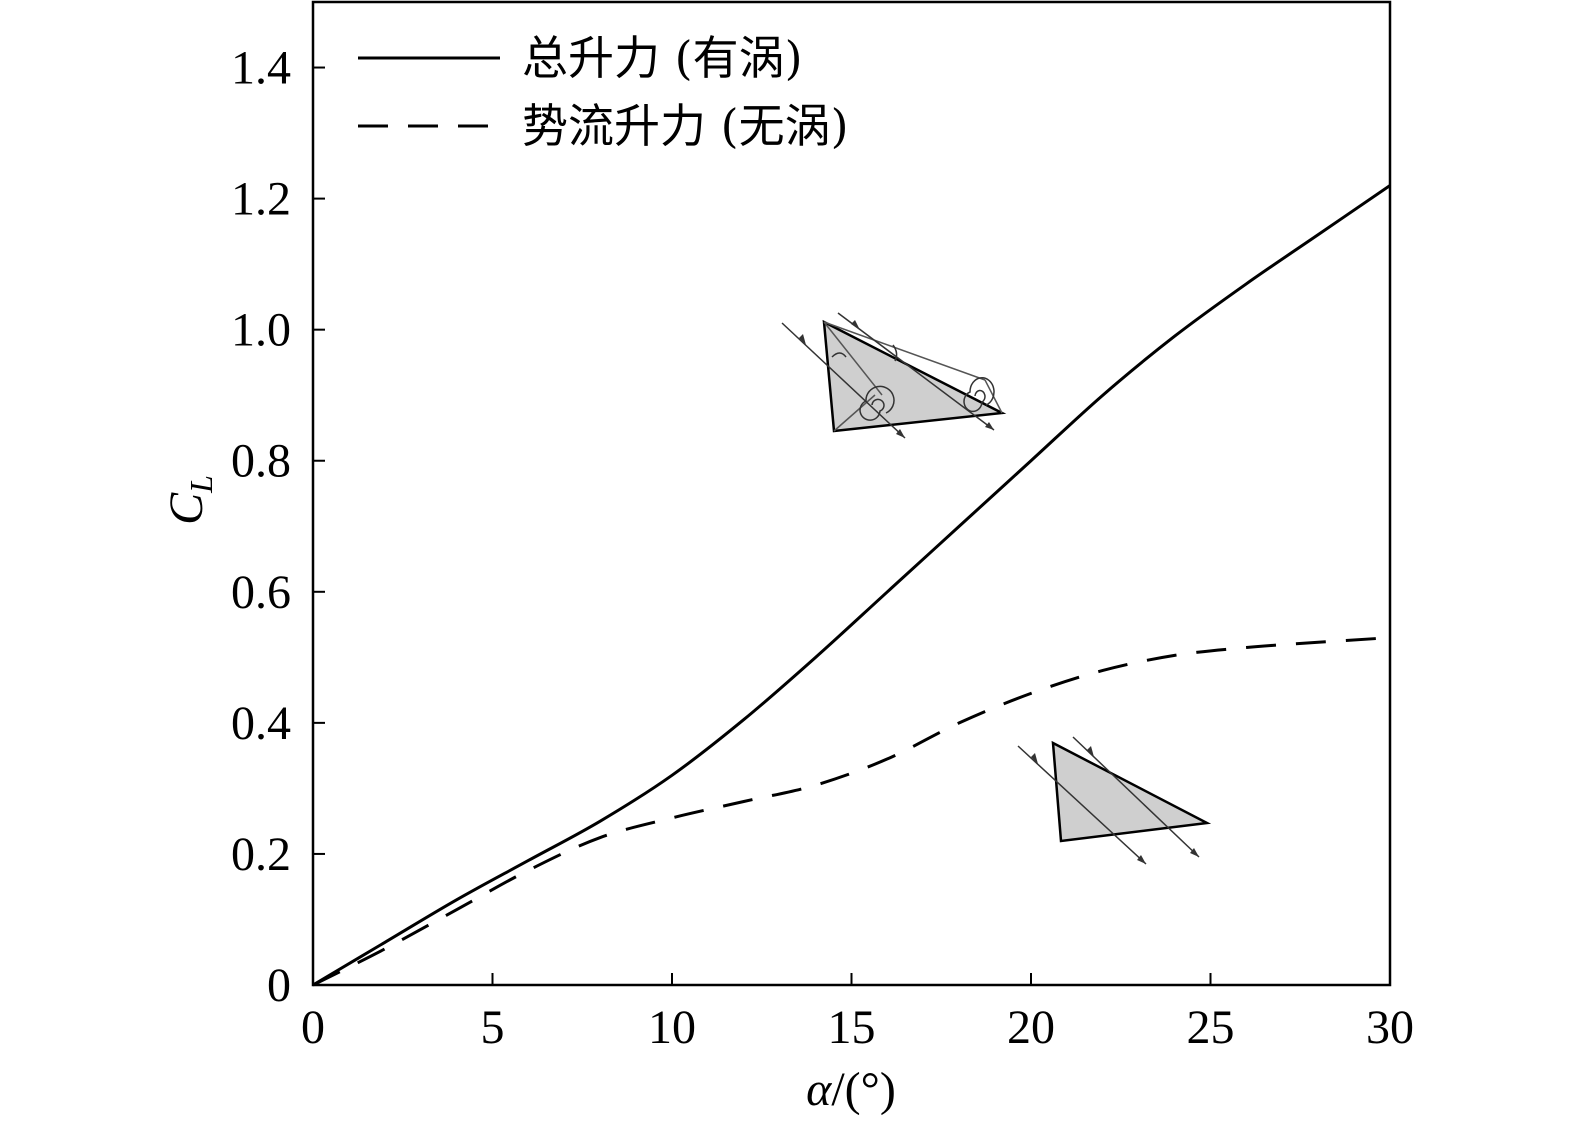 Image resolution: width=1575 pixels, height=1124 pixels. What do you see at coordinates (279, 985) in the screenshot?
I see `y-tick-label: 0` at bounding box center [279, 985].